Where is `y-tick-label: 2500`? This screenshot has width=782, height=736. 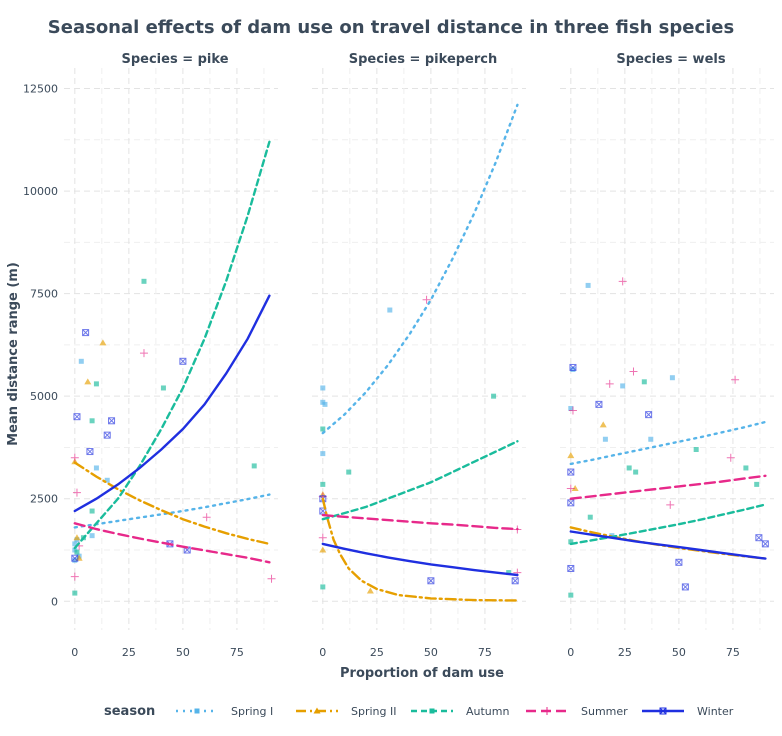
y-tick-label: 2500 is located at coordinates (44, 499).